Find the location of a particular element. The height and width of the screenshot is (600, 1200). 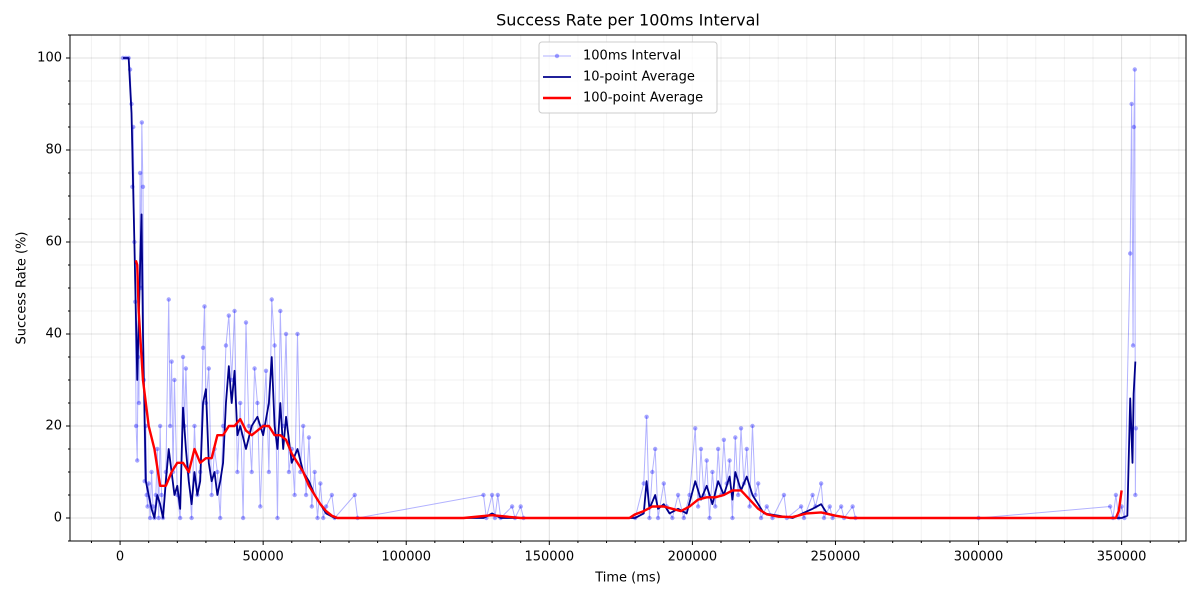

y-tick-label: 0 is located at coordinates (58, 518).